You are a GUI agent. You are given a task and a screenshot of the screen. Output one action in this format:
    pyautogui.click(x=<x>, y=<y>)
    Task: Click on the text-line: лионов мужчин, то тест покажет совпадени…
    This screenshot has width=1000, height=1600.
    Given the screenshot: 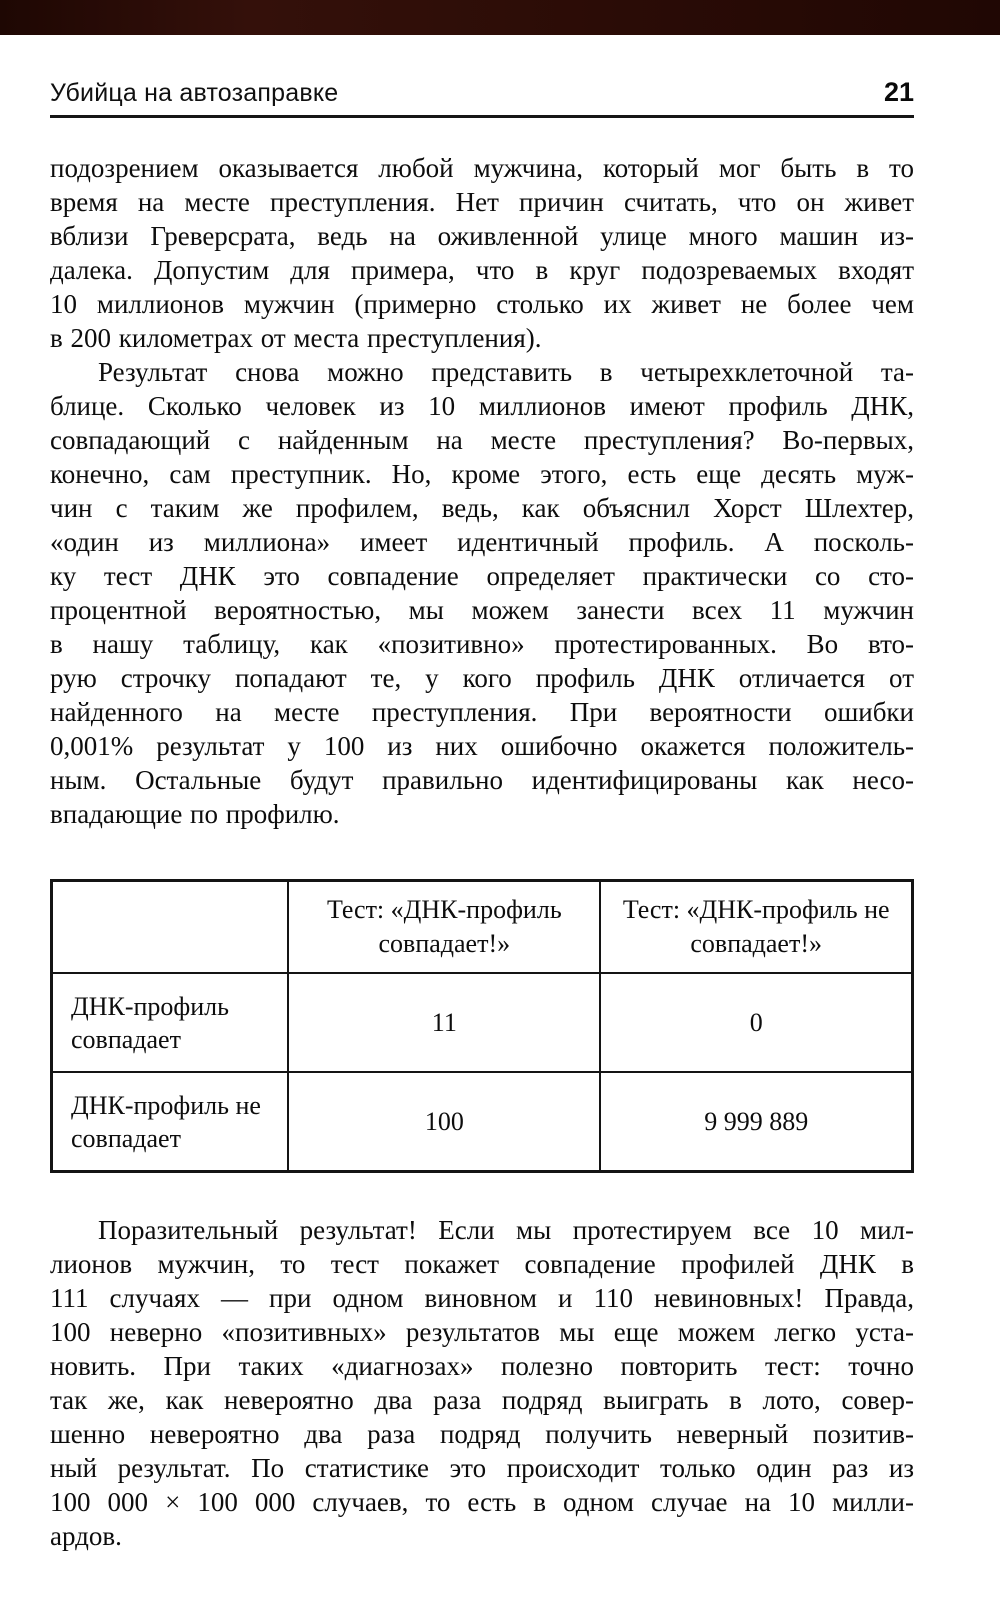 What is the action you would take?
    pyautogui.click(x=482, y=1264)
    